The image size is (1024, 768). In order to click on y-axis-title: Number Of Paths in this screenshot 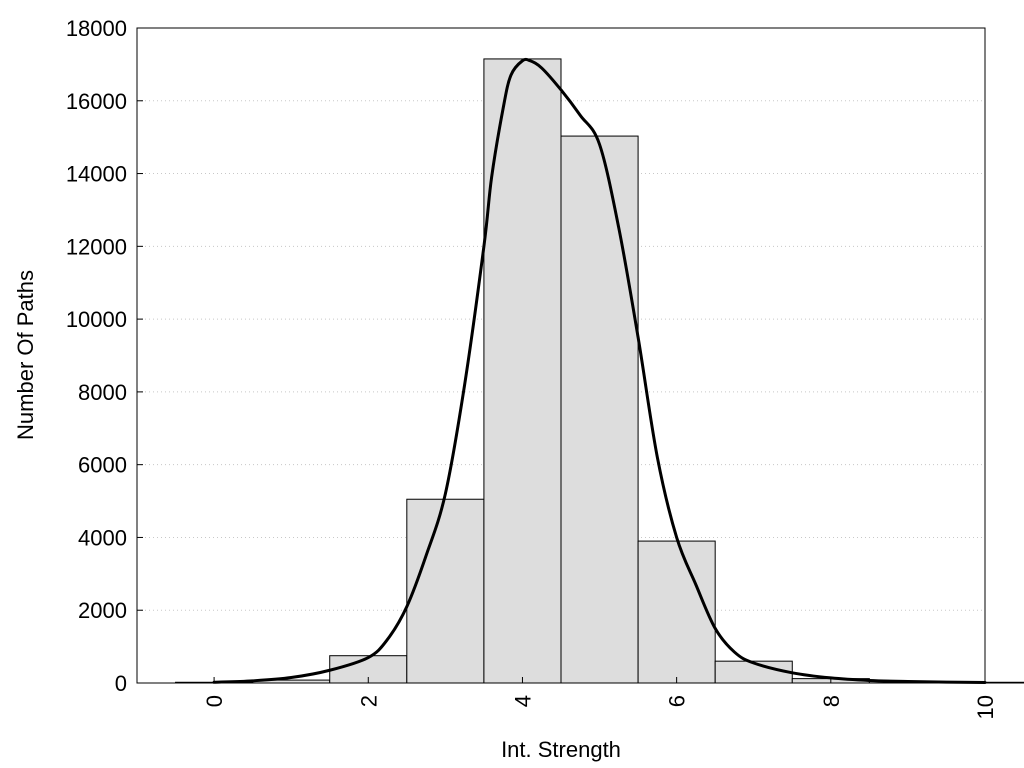, I will do `click(25, 355)`.